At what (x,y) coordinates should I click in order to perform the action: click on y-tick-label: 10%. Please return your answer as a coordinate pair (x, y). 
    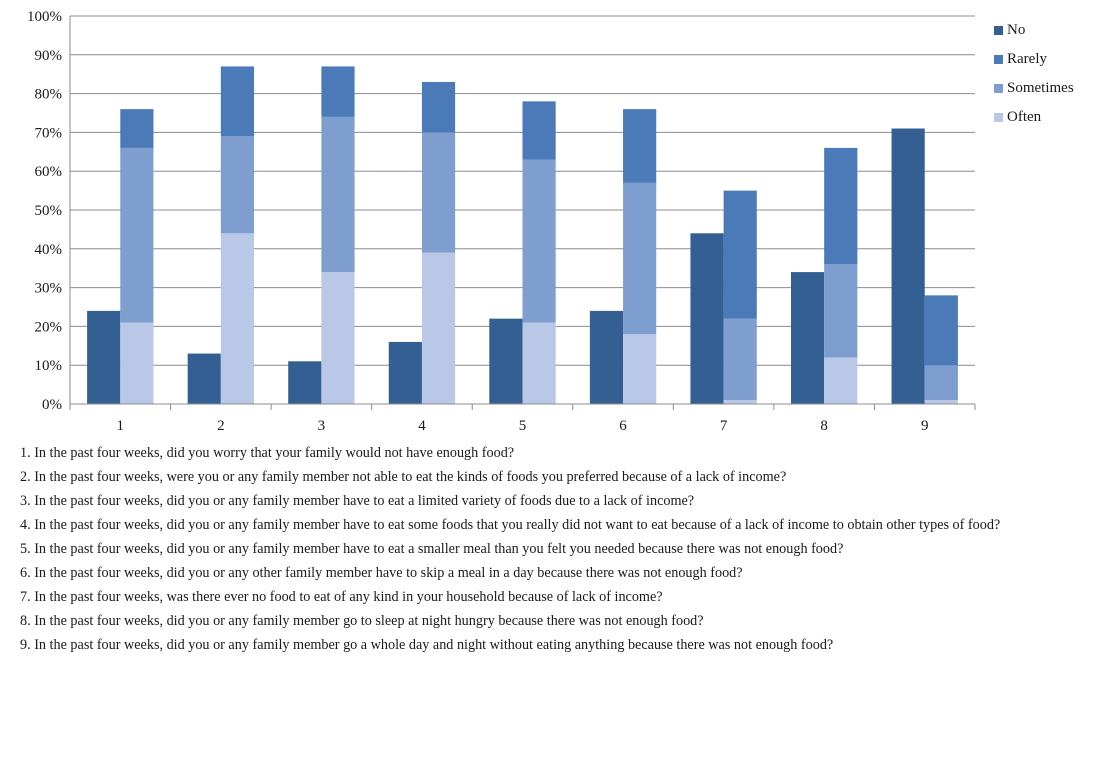
    Looking at the image, I should click on (49, 366).